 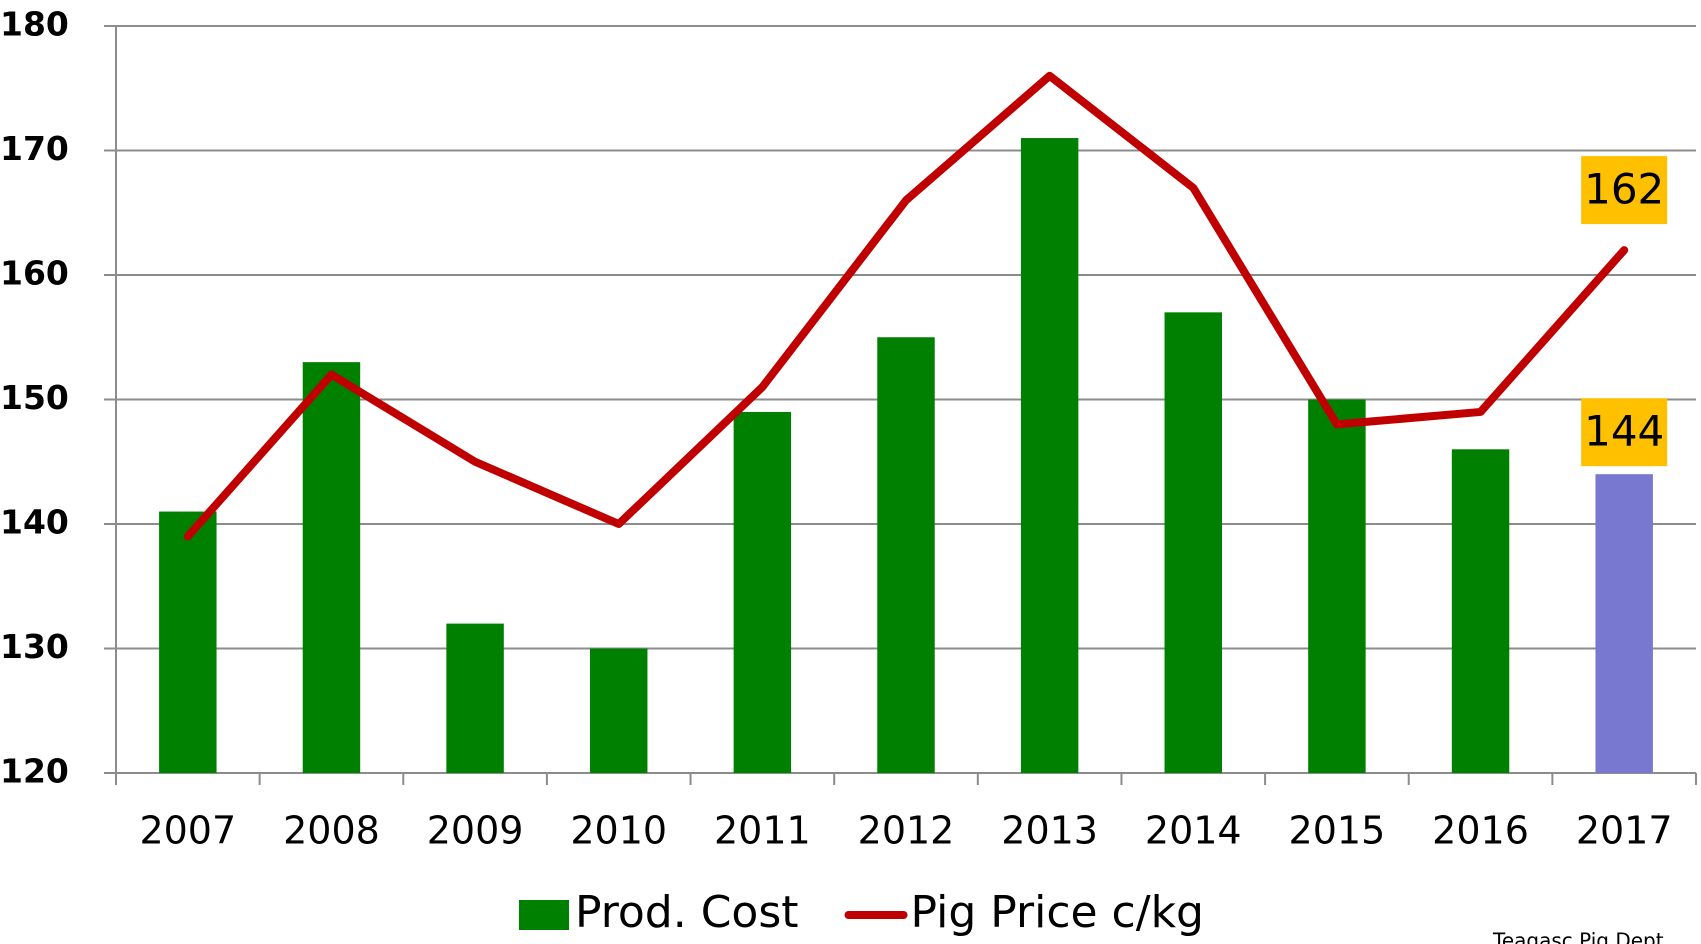 I want to click on data-label: 162, so click(x=1624, y=189).